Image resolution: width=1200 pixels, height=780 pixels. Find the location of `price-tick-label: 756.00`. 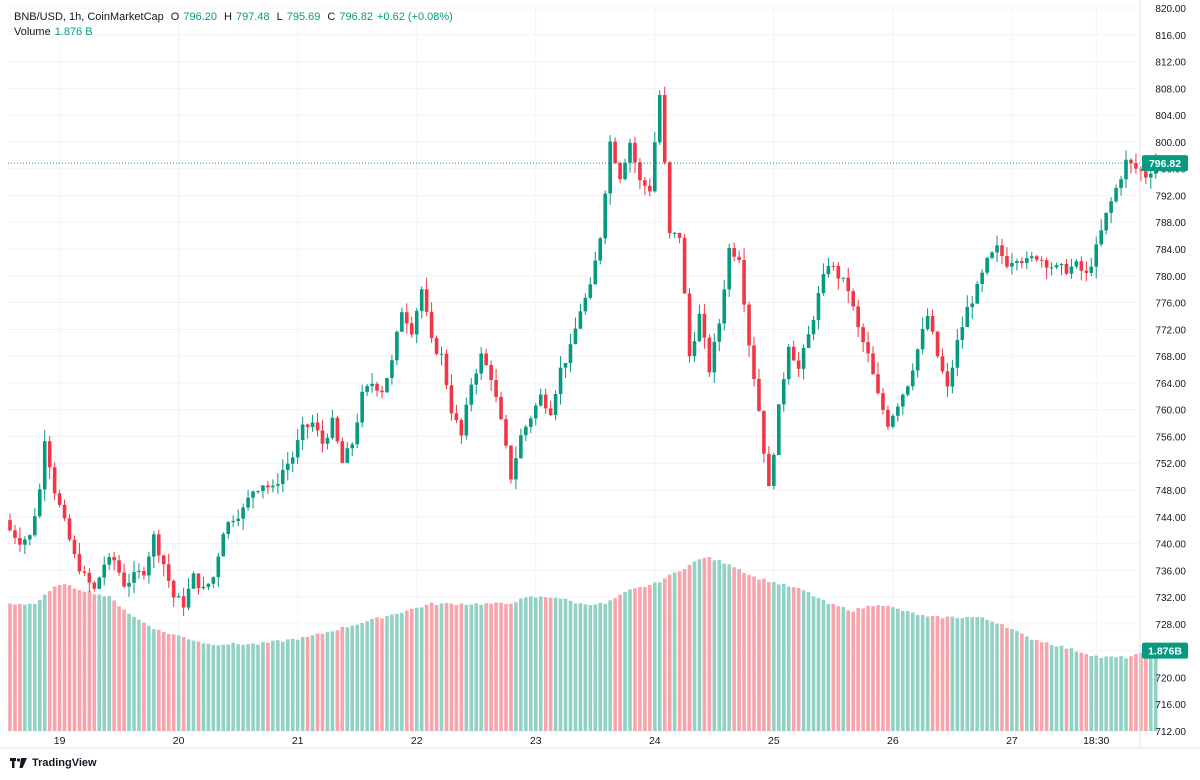

price-tick-label: 756.00 is located at coordinates (1170, 437).